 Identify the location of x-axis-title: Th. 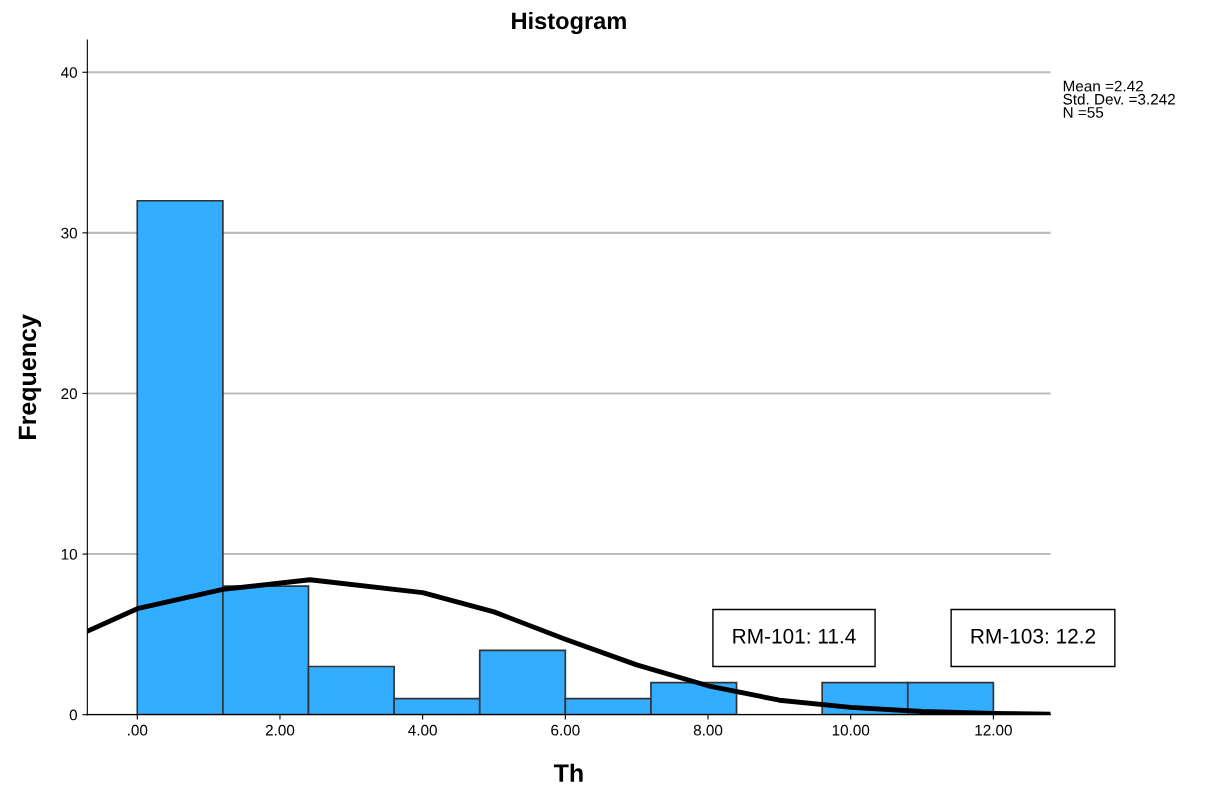
(568, 772).